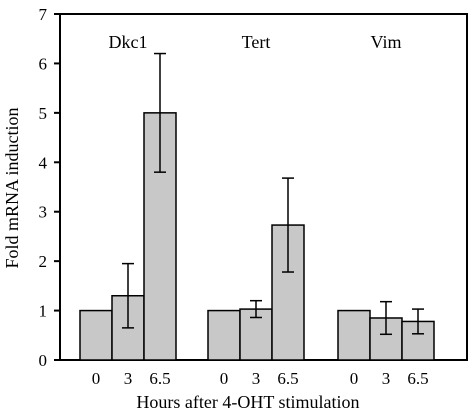 The height and width of the screenshot is (415, 474). I want to click on y-tick-label: 1, so click(43, 311).